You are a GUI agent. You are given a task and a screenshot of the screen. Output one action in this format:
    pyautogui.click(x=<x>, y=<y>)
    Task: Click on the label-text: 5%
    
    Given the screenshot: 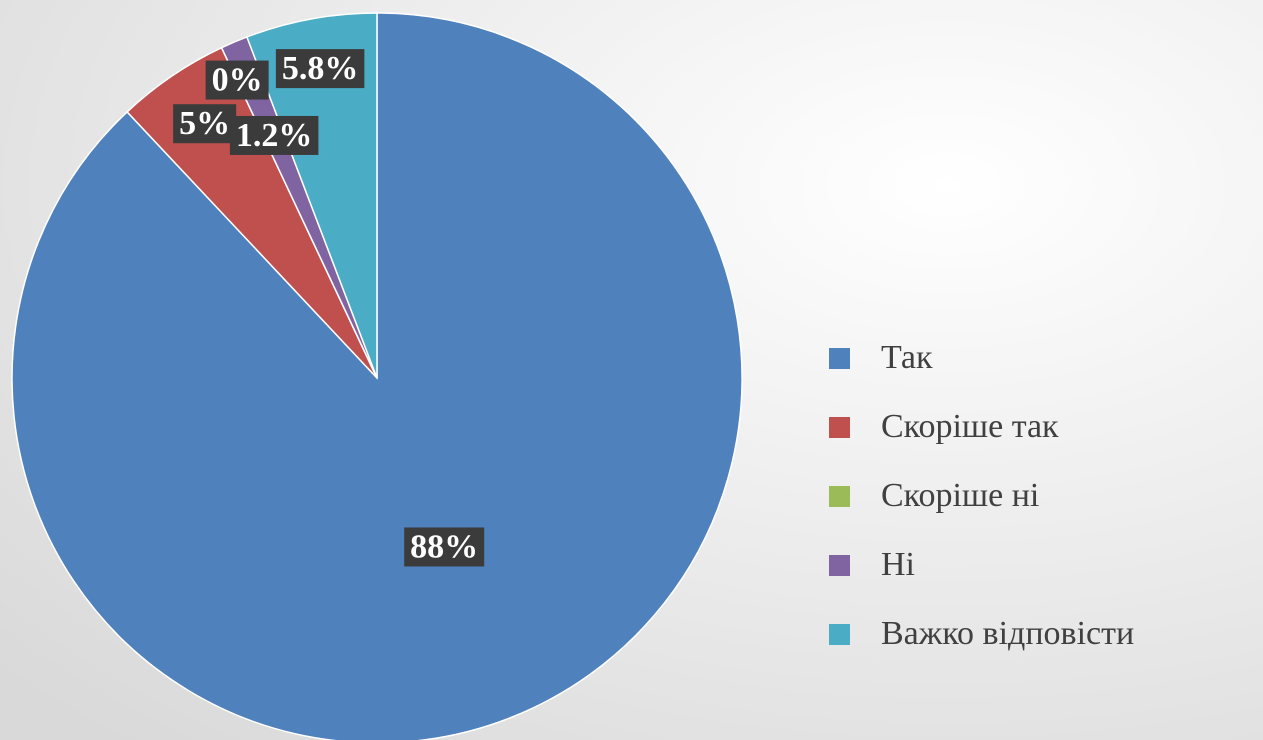 What is the action you would take?
    pyautogui.click(x=204, y=123)
    